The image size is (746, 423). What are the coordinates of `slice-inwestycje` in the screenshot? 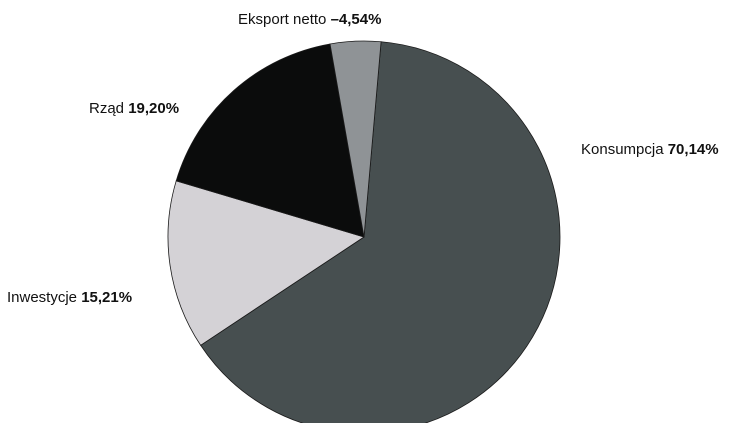 It's located at (266, 263).